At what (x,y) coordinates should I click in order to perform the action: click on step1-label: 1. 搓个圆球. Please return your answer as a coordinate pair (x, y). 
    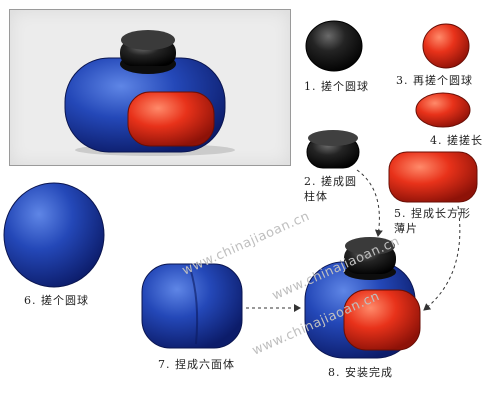
    Looking at the image, I should click on (336, 86).